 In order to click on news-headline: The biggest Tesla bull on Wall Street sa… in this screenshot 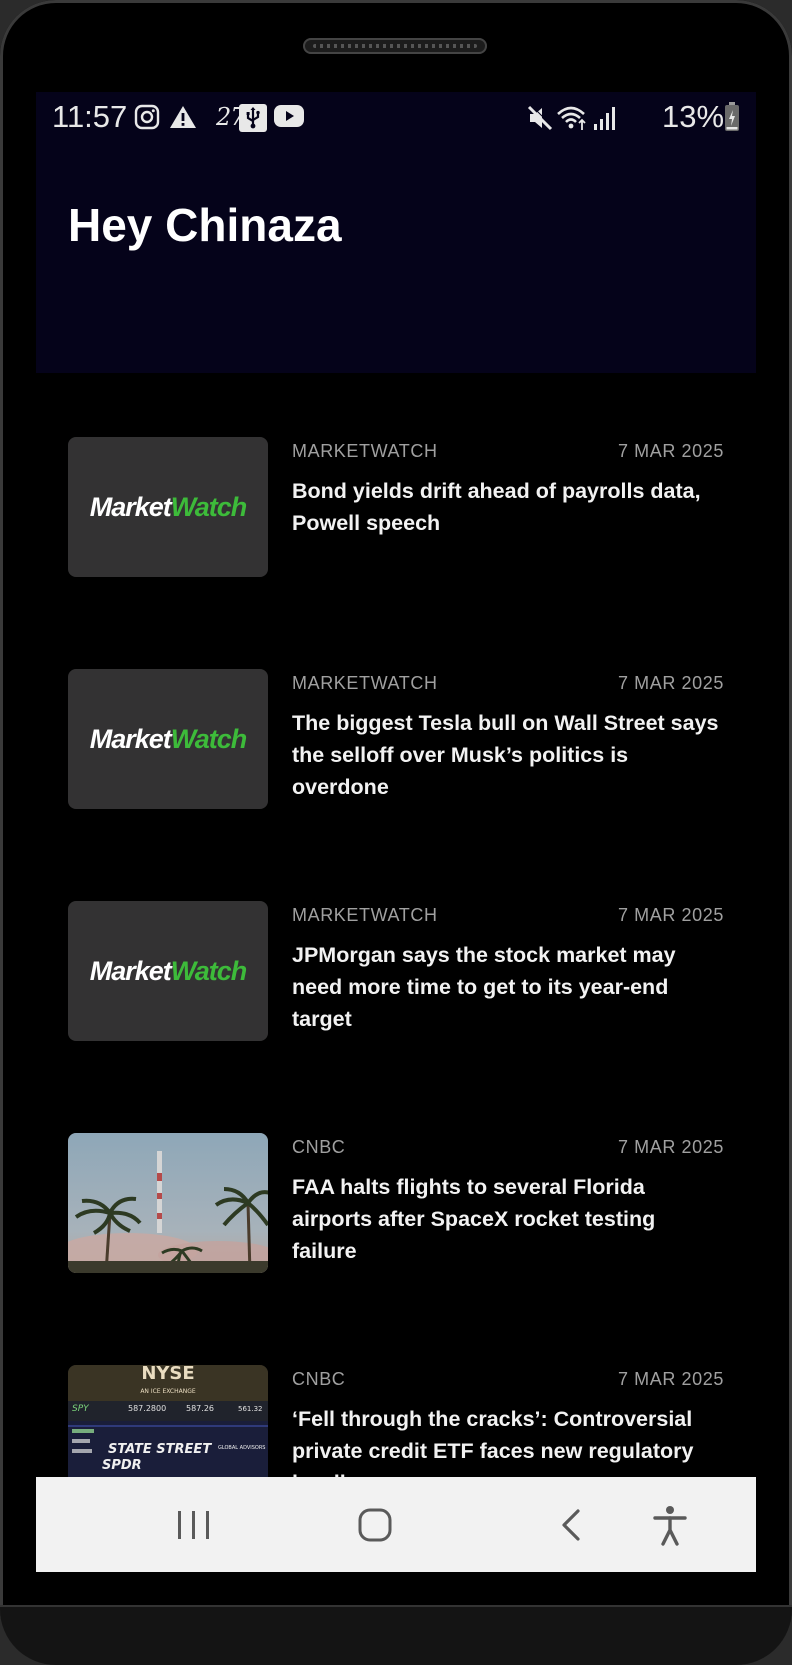, I will do `click(505, 755)`.